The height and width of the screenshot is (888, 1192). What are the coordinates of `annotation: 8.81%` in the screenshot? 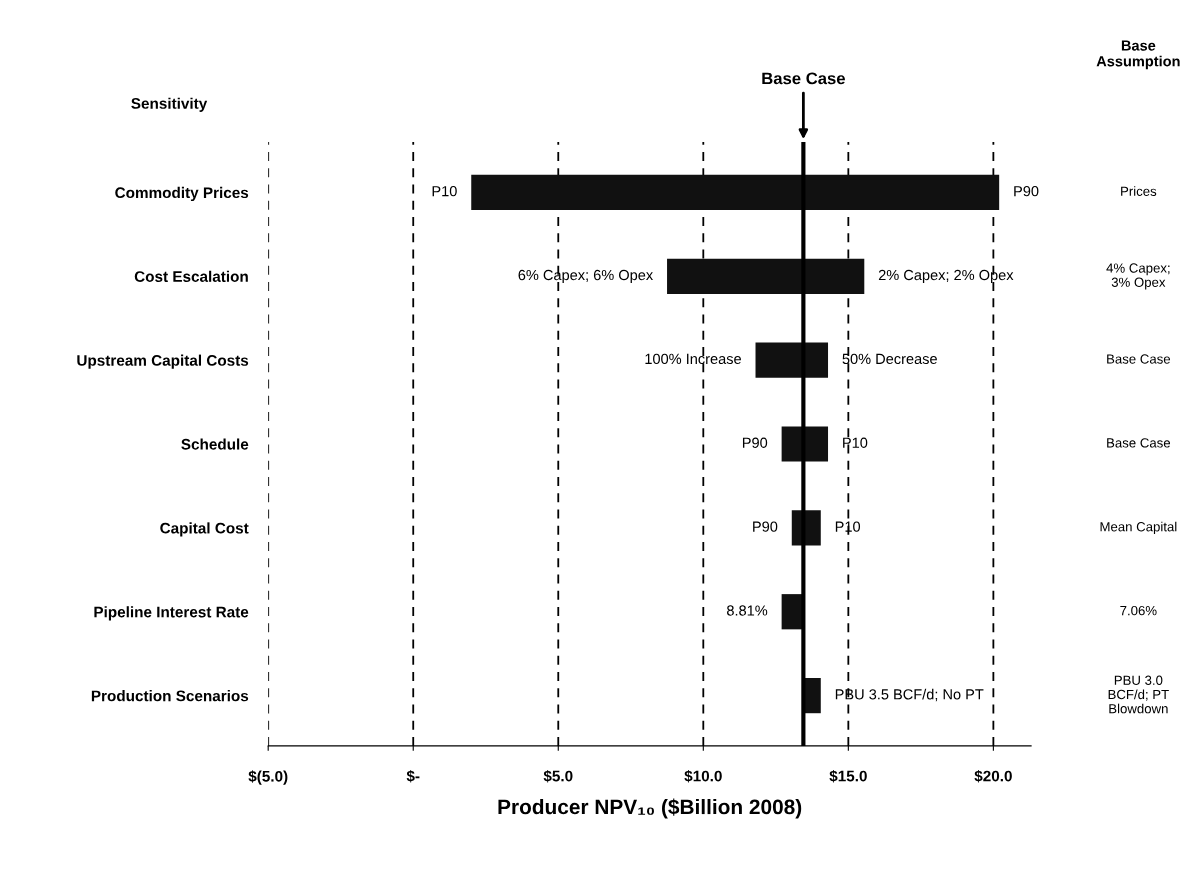 It's located at (747, 610).